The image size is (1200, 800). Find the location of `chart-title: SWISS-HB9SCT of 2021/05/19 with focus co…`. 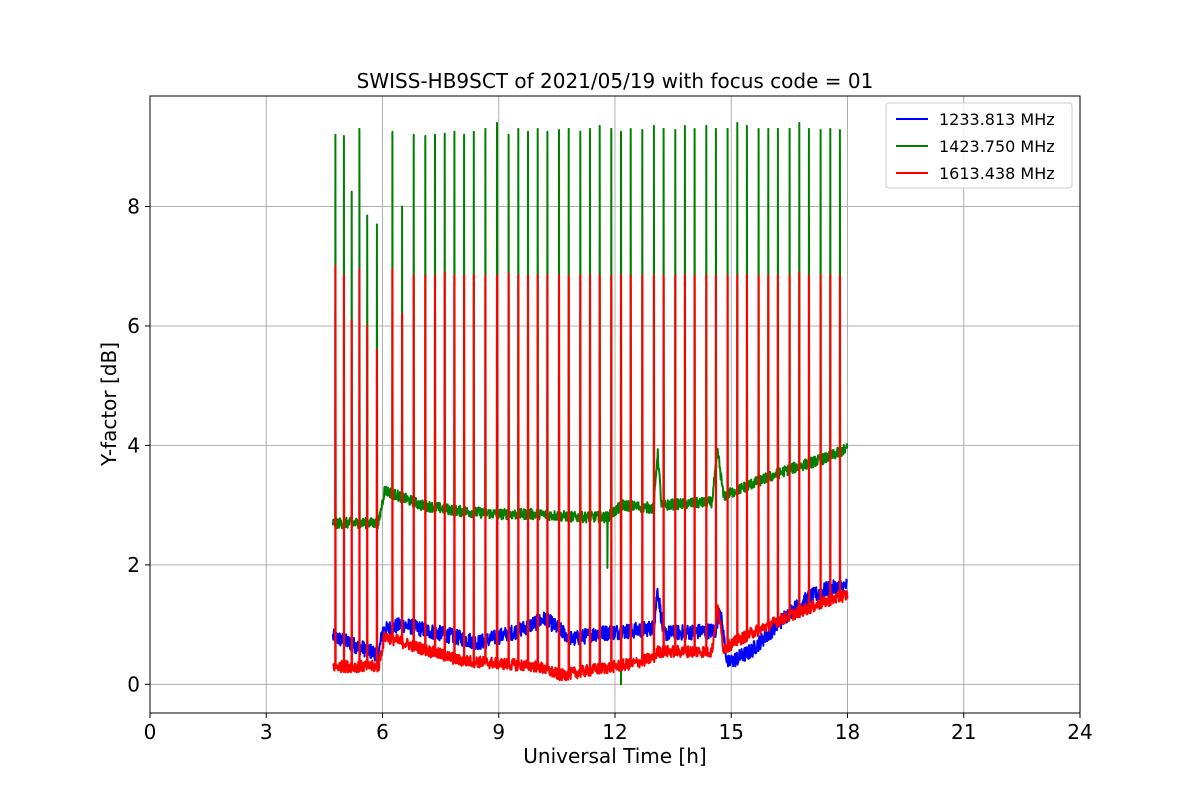

chart-title: SWISS-HB9SCT of 2021/05/19 with focus co… is located at coordinates (615, 81).